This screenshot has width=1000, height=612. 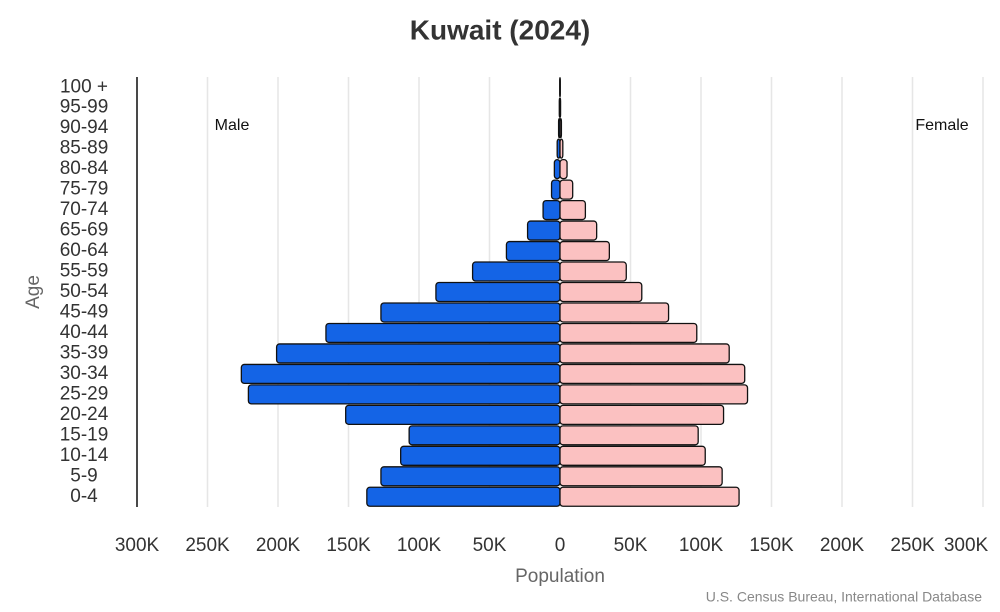 What do you see at coordinates (84, 127) in the screenshot?
I see `y-tick-label: 90-94` at bounding box center [84, 127].